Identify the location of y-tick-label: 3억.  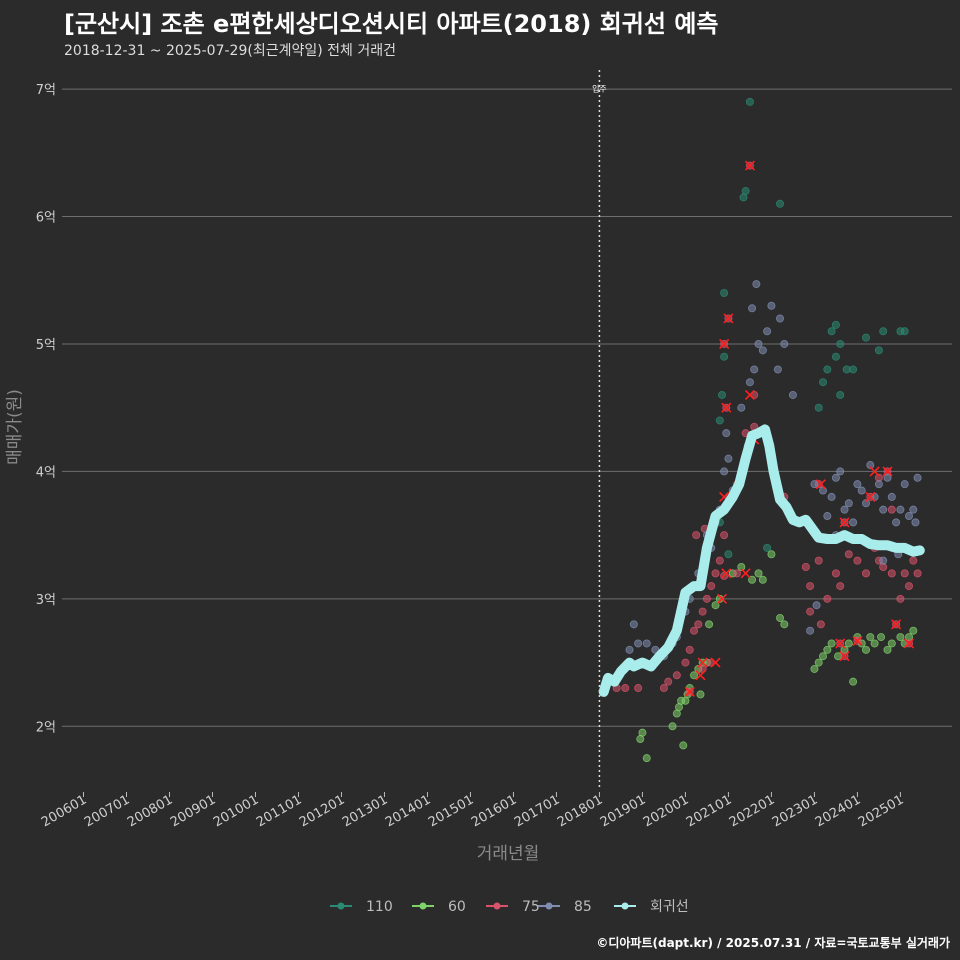
(46, 600).